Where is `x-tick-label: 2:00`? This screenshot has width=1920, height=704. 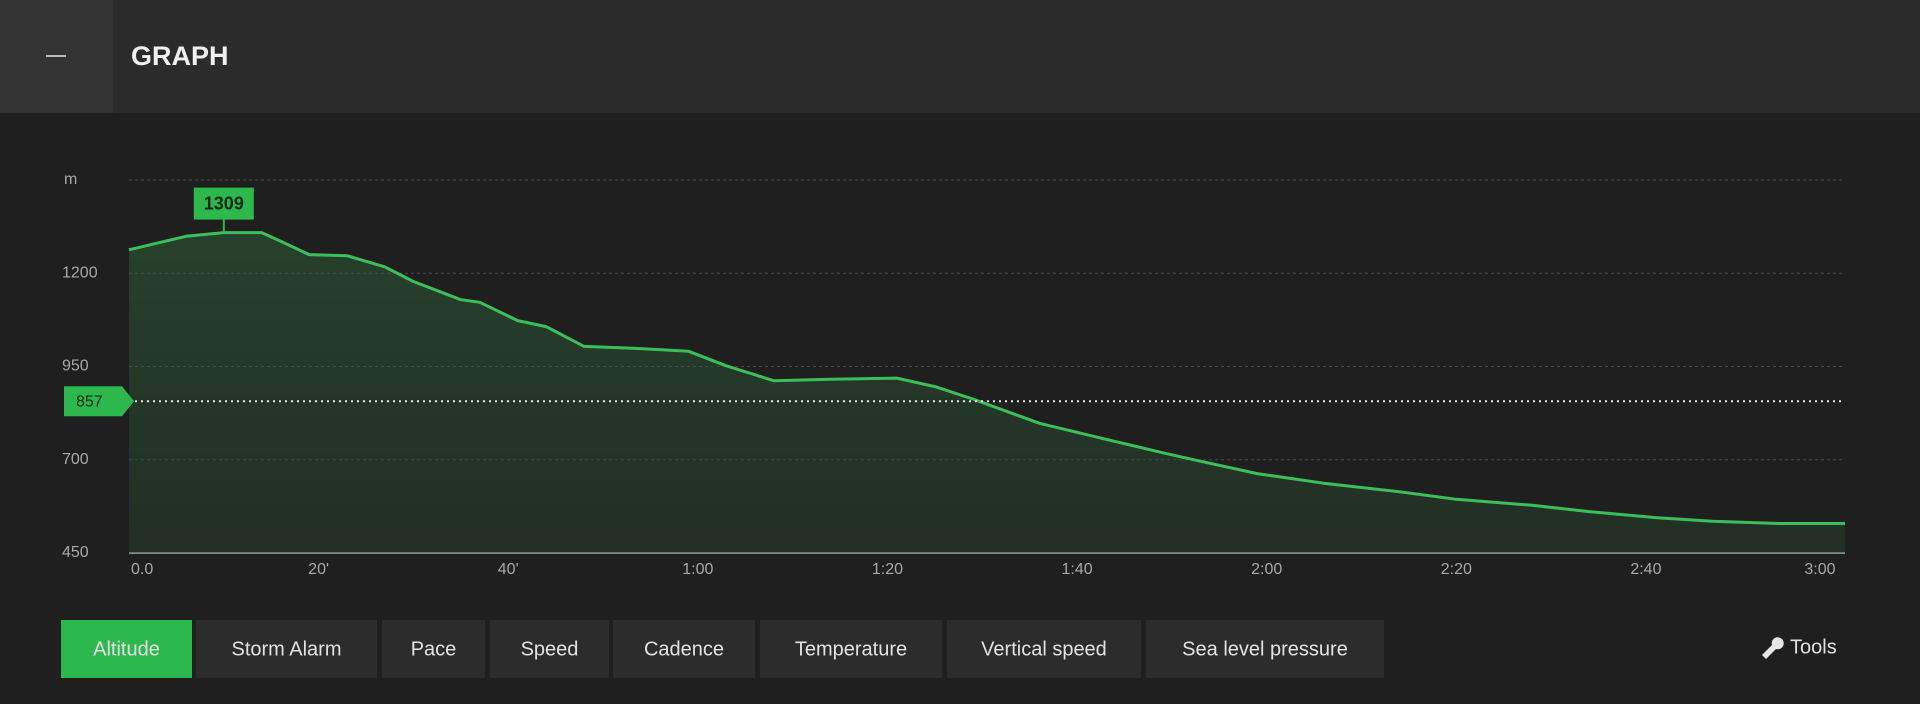 x-tick-label: 2:00 is located at coordinates (1266, 569).